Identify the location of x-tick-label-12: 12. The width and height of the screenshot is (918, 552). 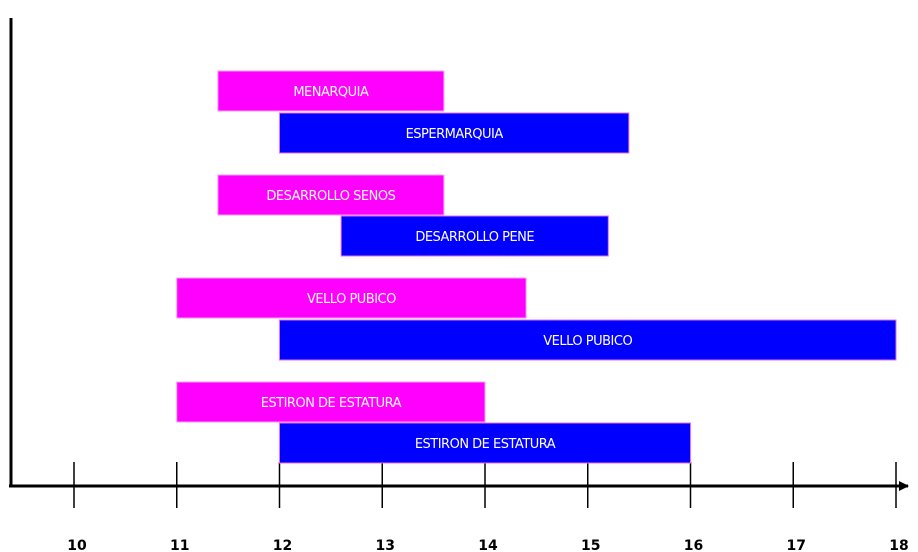
(282, 545).